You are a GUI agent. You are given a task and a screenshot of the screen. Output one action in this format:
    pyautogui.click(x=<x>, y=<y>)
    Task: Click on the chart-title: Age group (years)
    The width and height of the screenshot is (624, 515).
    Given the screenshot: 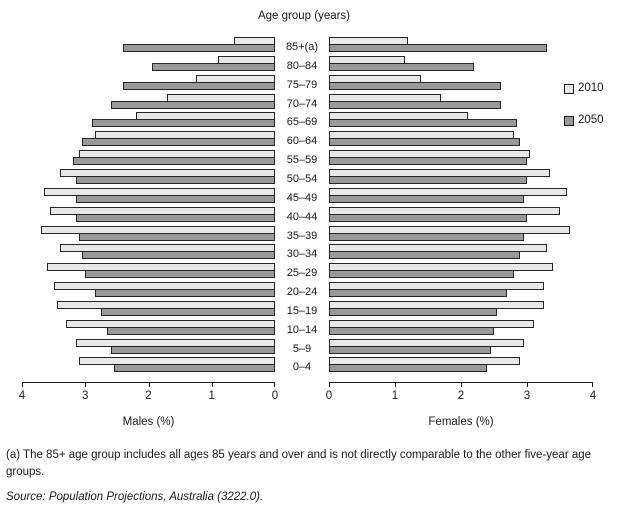 What is the action you would take?
    pyautogui.click(x=304, y=16)
    